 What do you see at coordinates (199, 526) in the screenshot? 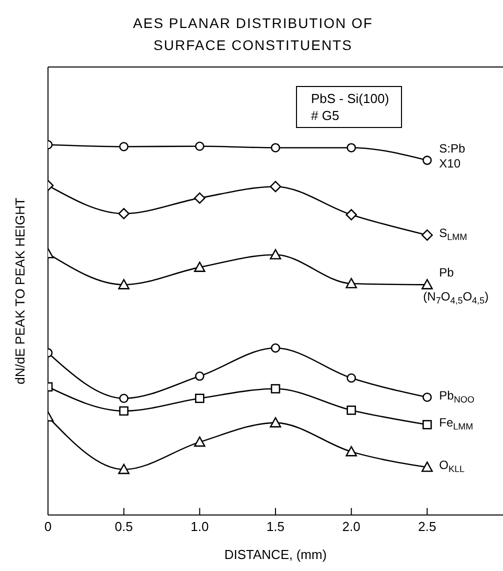
I see `x-tick-label: 1.0` at bounding box center [199, 526].